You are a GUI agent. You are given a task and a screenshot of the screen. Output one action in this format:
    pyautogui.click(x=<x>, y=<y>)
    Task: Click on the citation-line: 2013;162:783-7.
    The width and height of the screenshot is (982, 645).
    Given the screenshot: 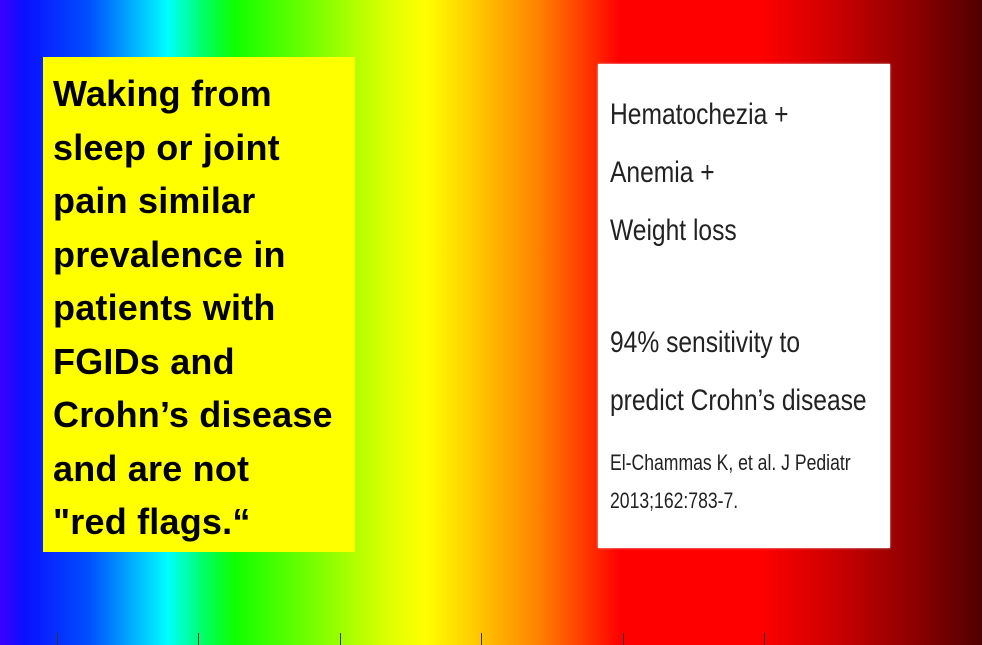 What is the action you would take?
    pyautogui.click(x=674, y=500)
    